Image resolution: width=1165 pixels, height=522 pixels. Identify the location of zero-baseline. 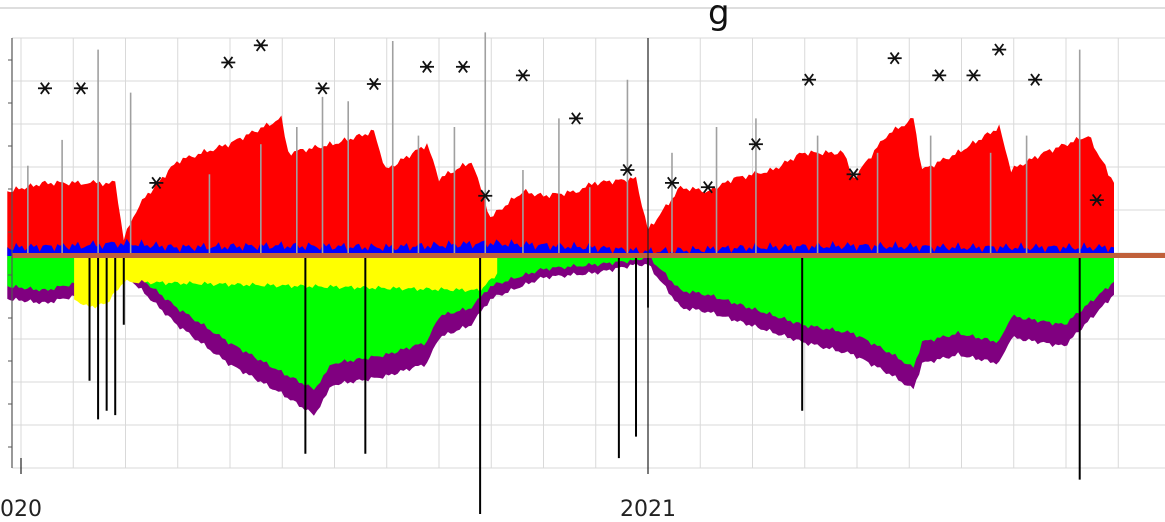
(588, 255).